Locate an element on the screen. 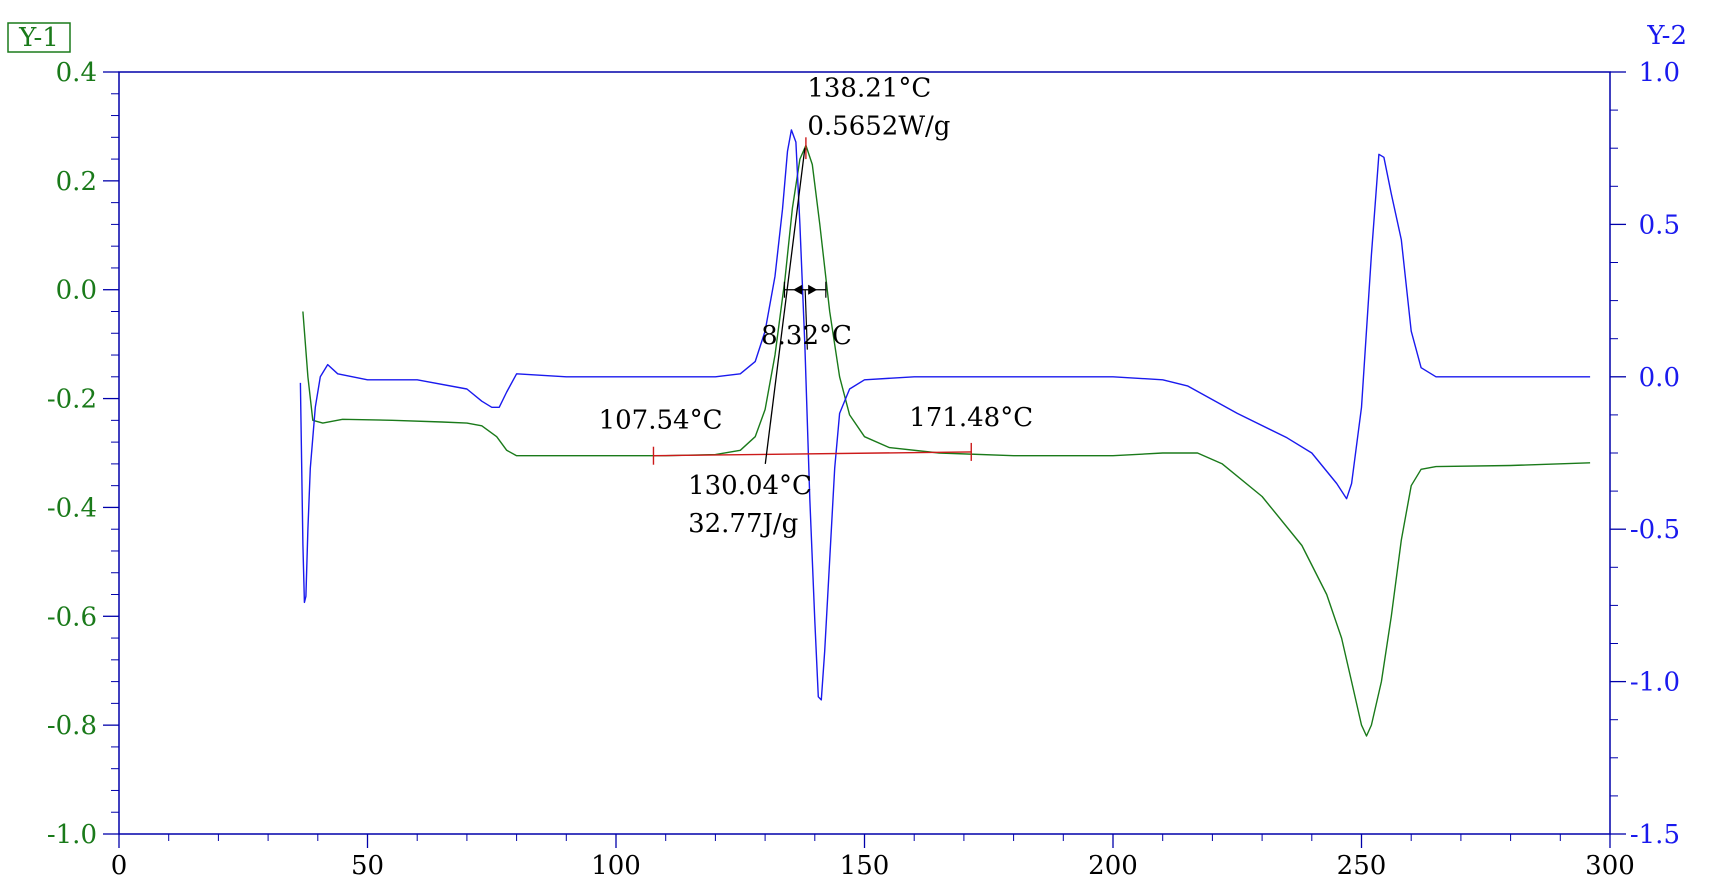 The width and height of the screenshot is (1718, 889). y2-tick-label: 1.0 is located at coordinates (1659, 73).